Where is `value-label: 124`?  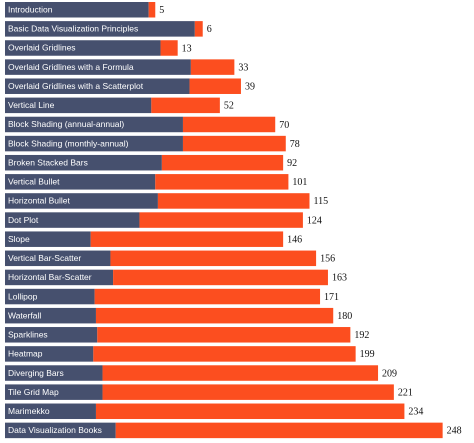 value-label: 124 is located at coordinates (314, 220).